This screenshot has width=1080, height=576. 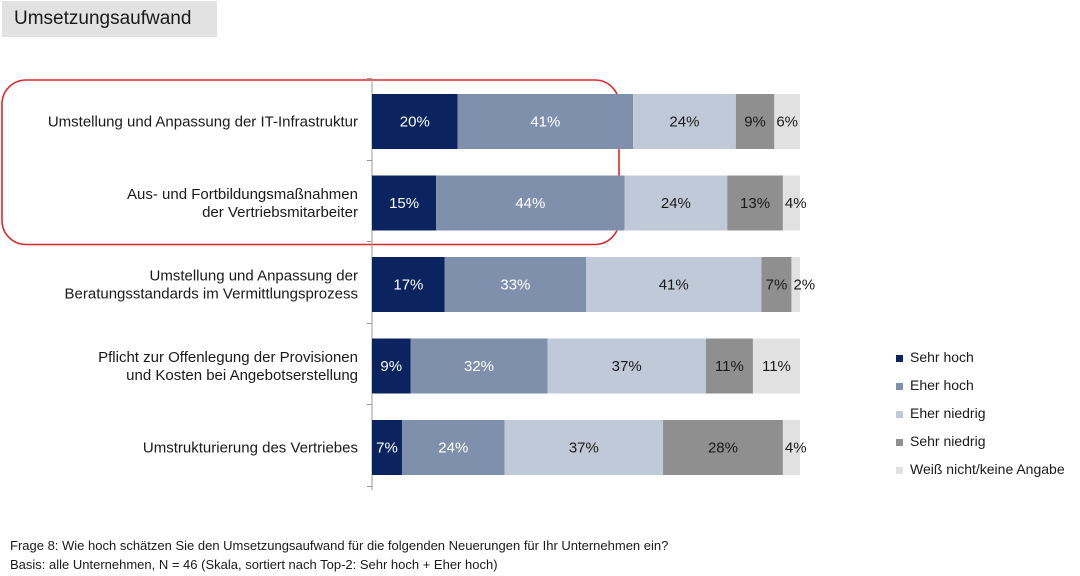 I want to click on data-label: 2%, so click(x=804, y=285).